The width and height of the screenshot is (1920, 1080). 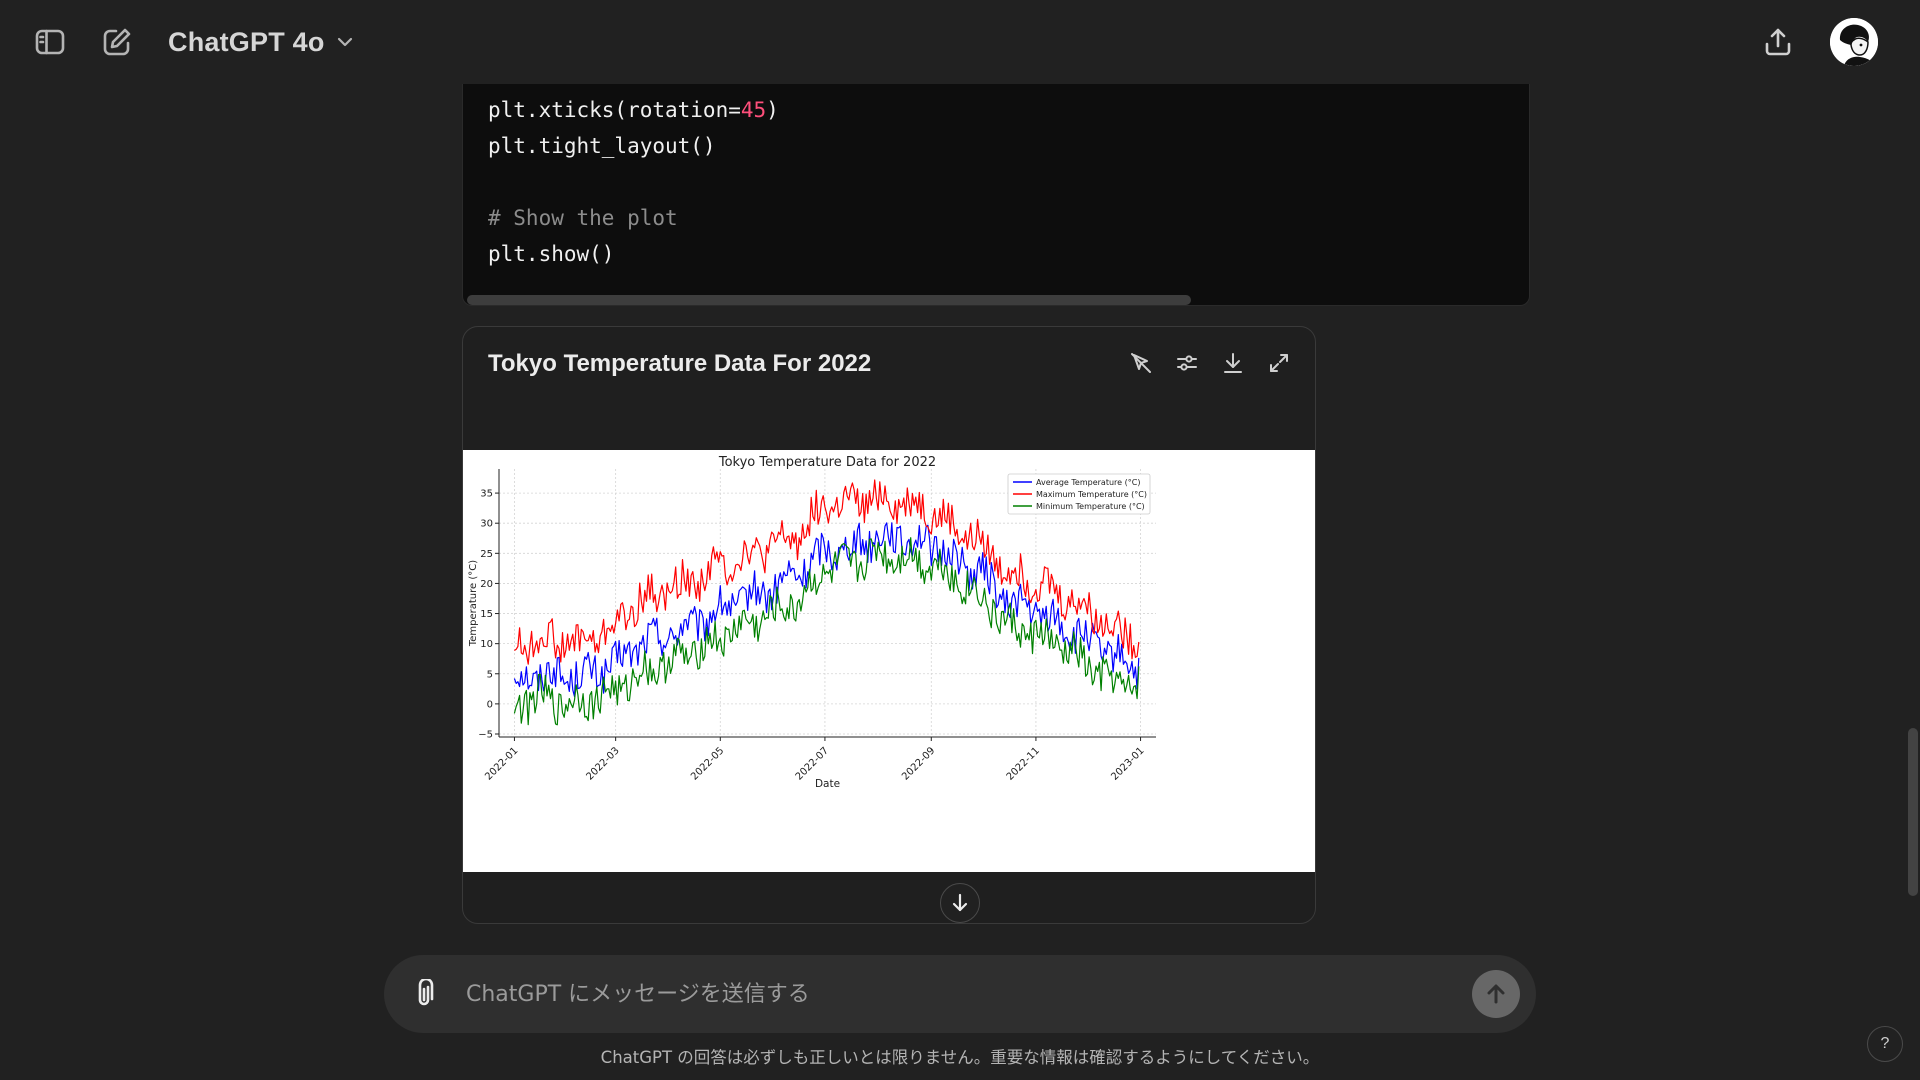 I want to click on x-tick-label: 2022-01, so click(x=501, y=763).